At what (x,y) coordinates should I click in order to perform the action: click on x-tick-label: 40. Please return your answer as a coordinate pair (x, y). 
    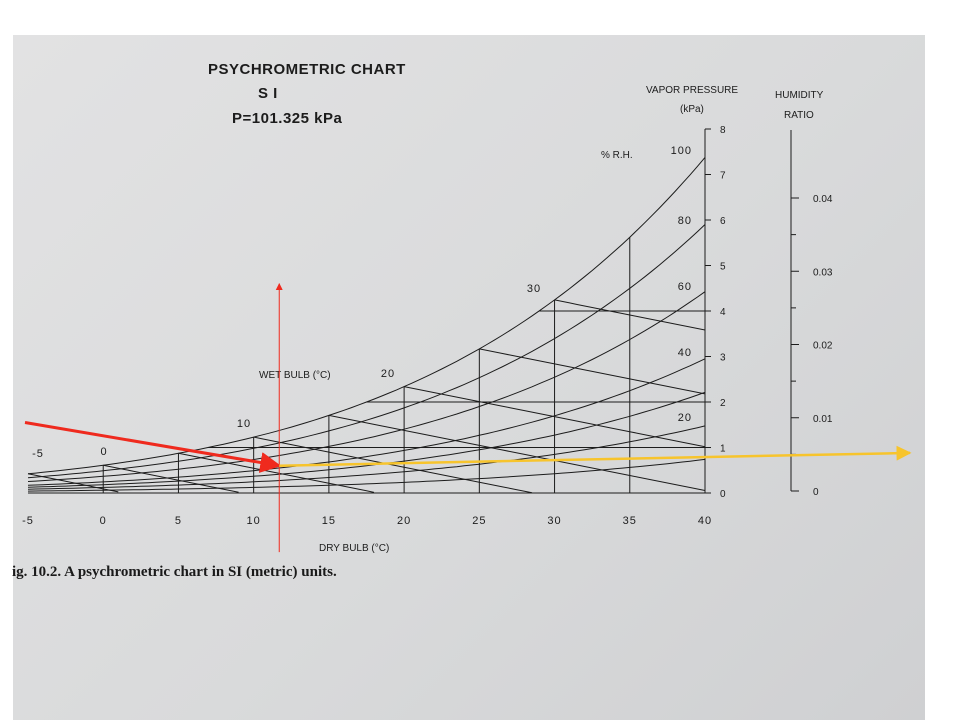
    Looking at the image, I should click on (705, 521).